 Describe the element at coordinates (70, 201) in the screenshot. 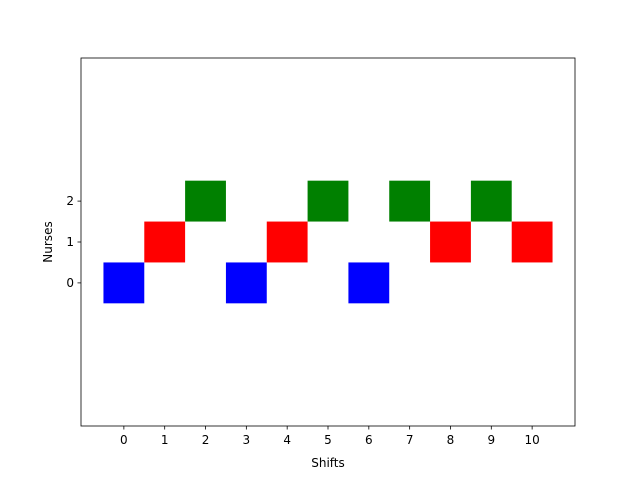

I see `y-tick-label: 2` at that location.